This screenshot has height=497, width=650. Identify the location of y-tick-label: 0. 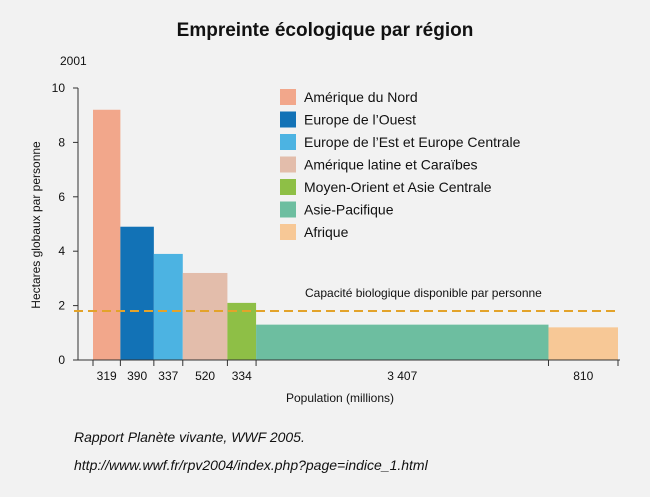
(61, 360).